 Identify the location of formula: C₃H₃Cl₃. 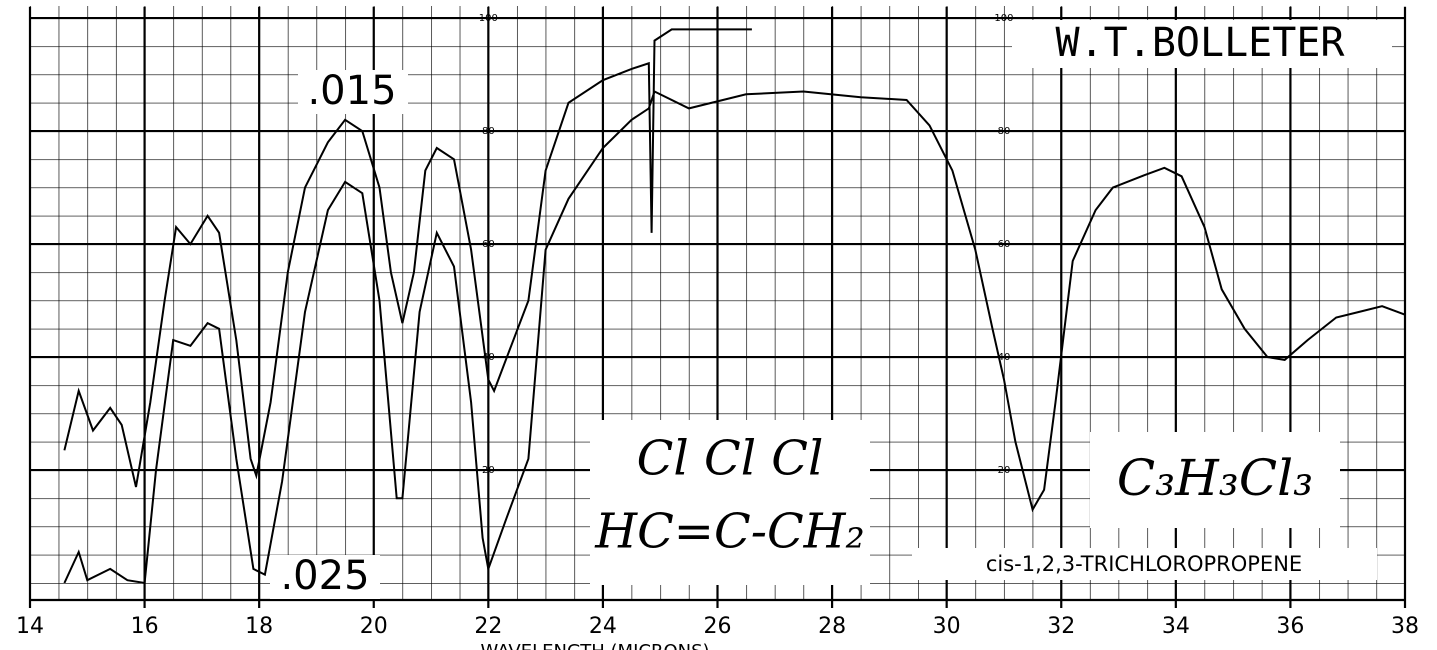
(1215, 478).